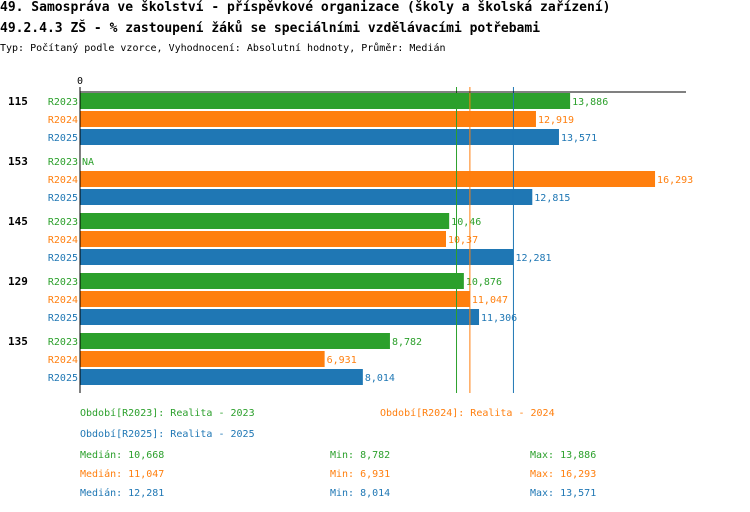  I want to click on min-r2025: Min: 8,014, so click(360, 493).